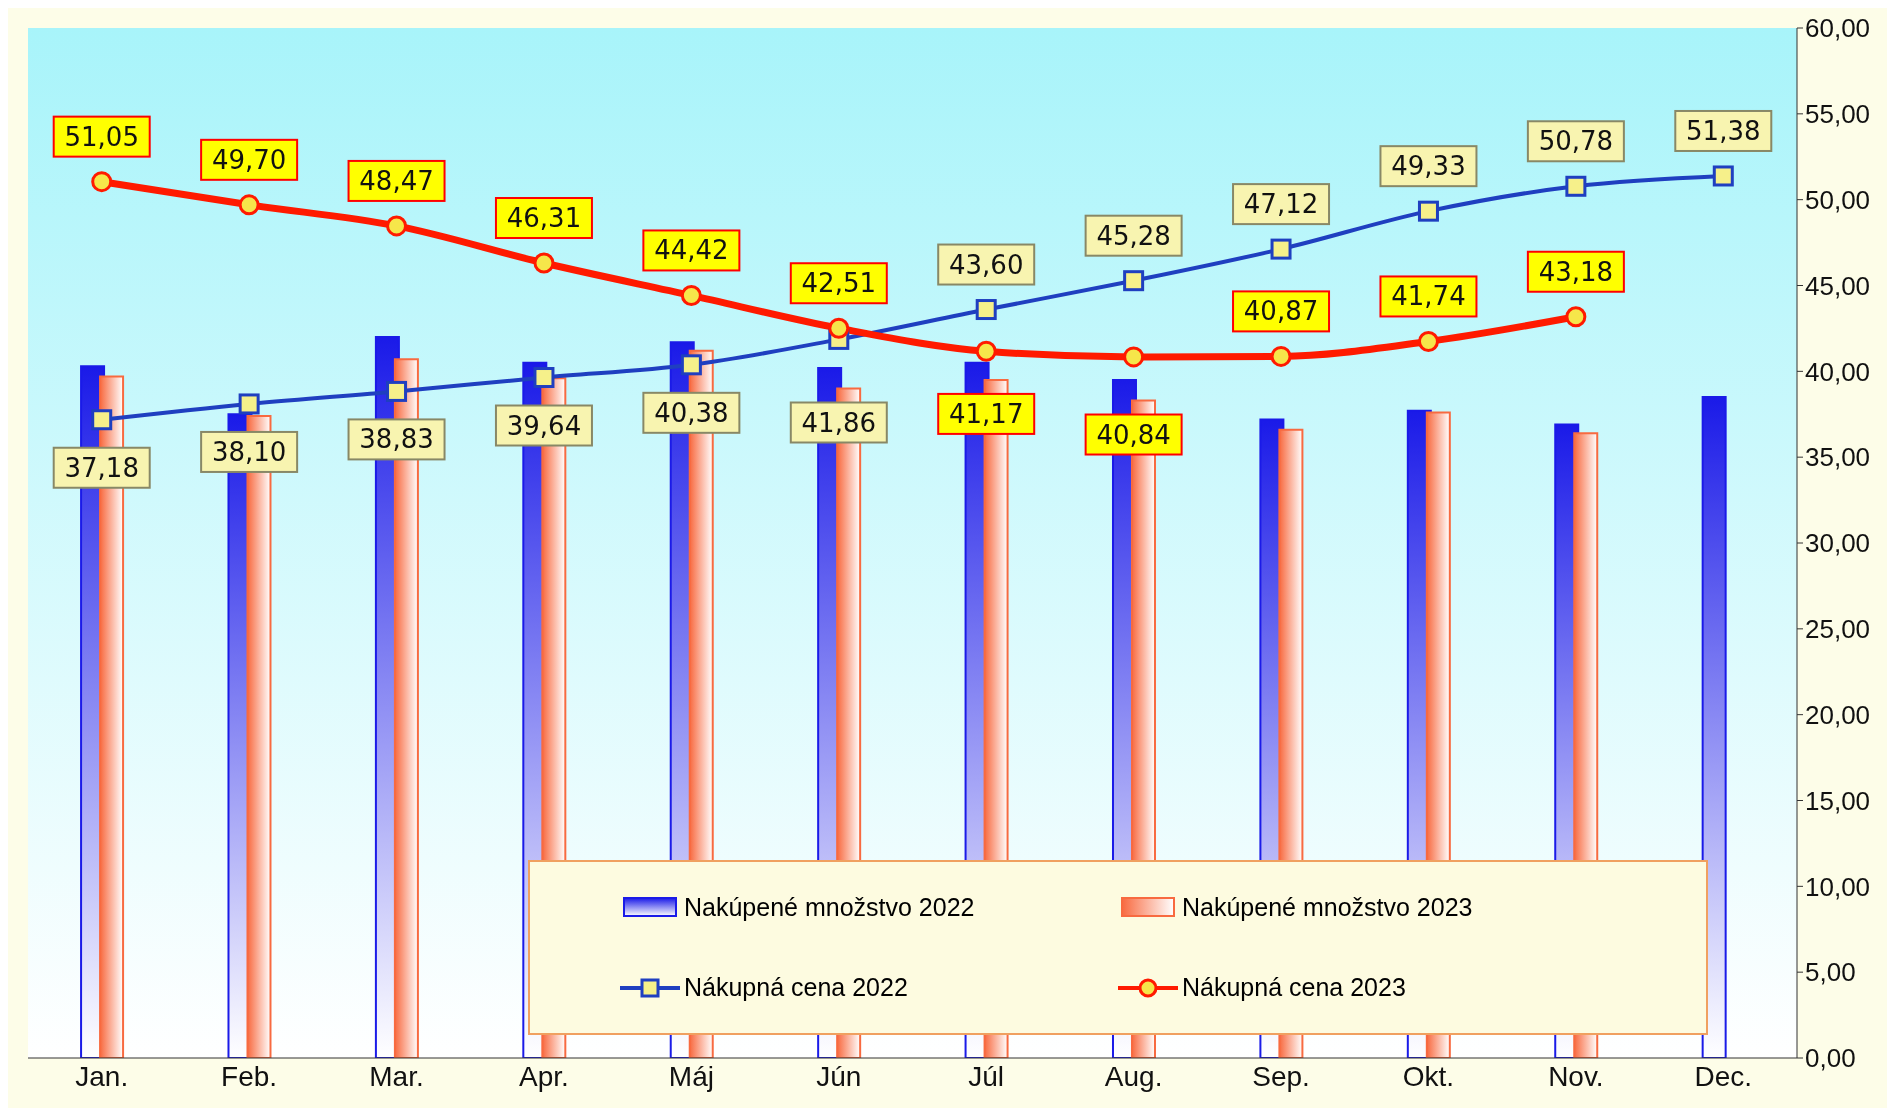 This screenshot has width=1895, height=1117. Describe the element at coordinates (249, 159) in the screenshot. I see `data-label: 49,70` at that location.